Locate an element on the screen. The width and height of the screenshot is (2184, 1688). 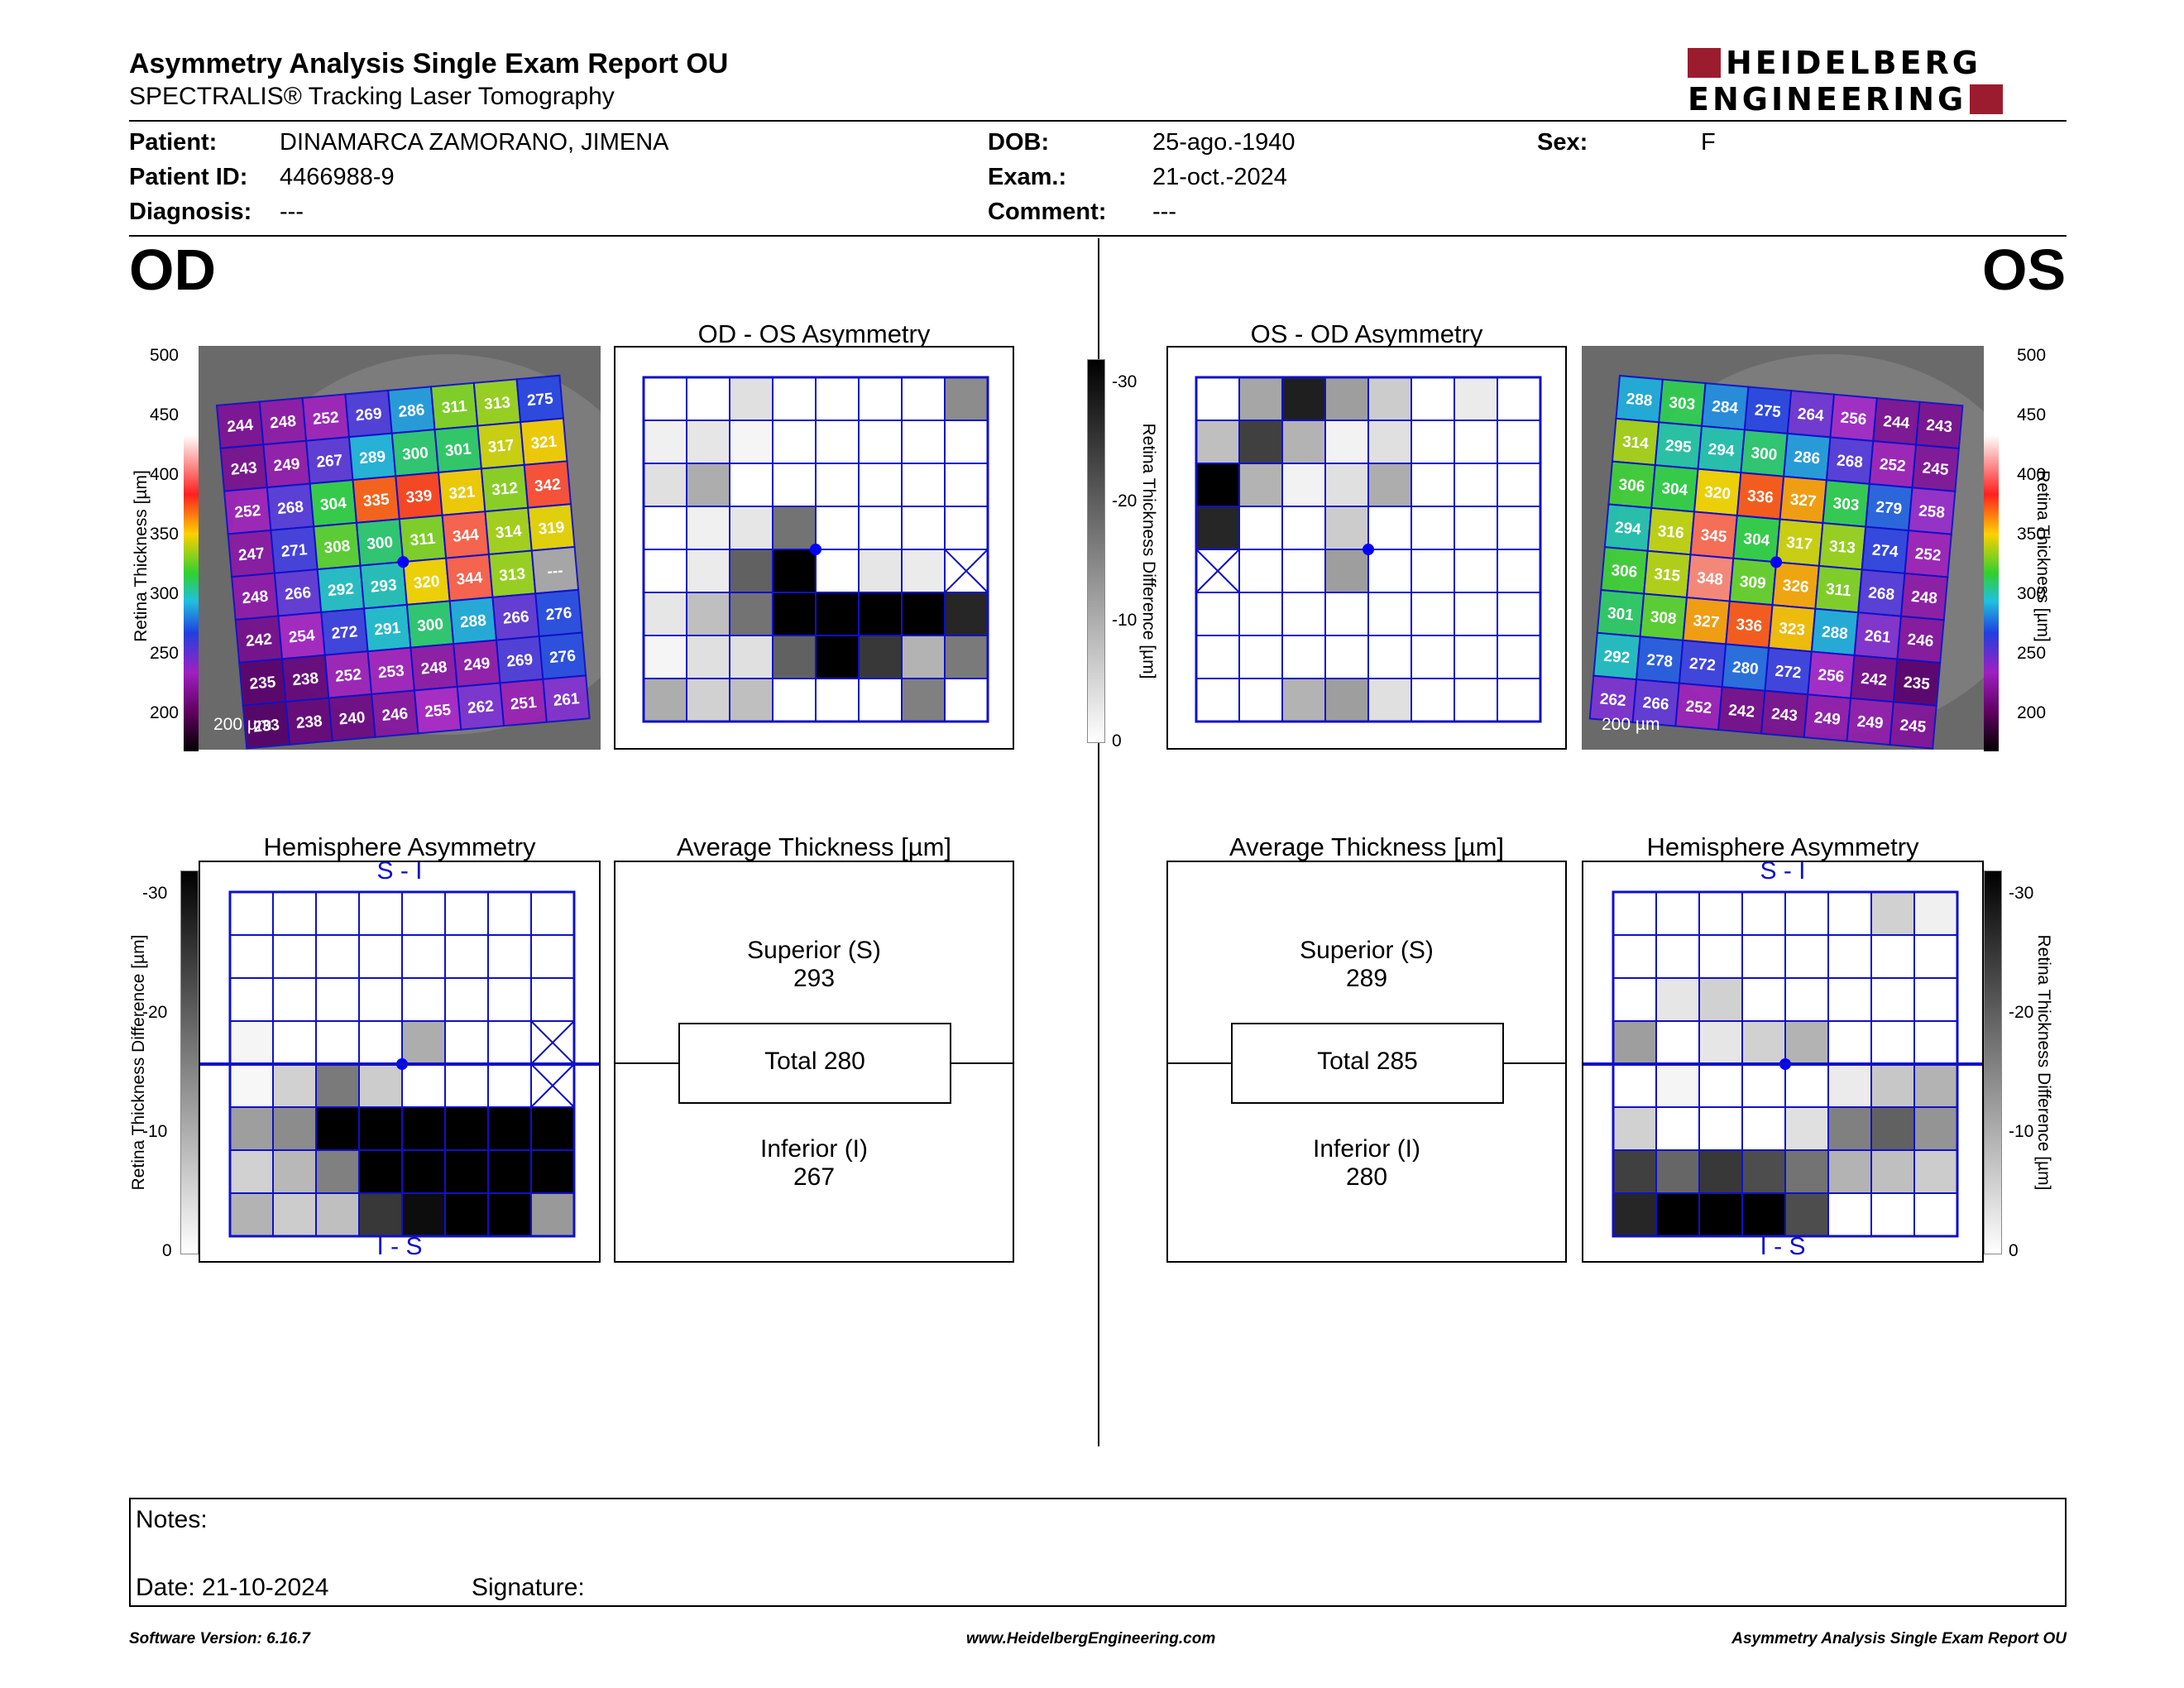
od-map-cell-value: 304 is located at coordinates (333, 505).